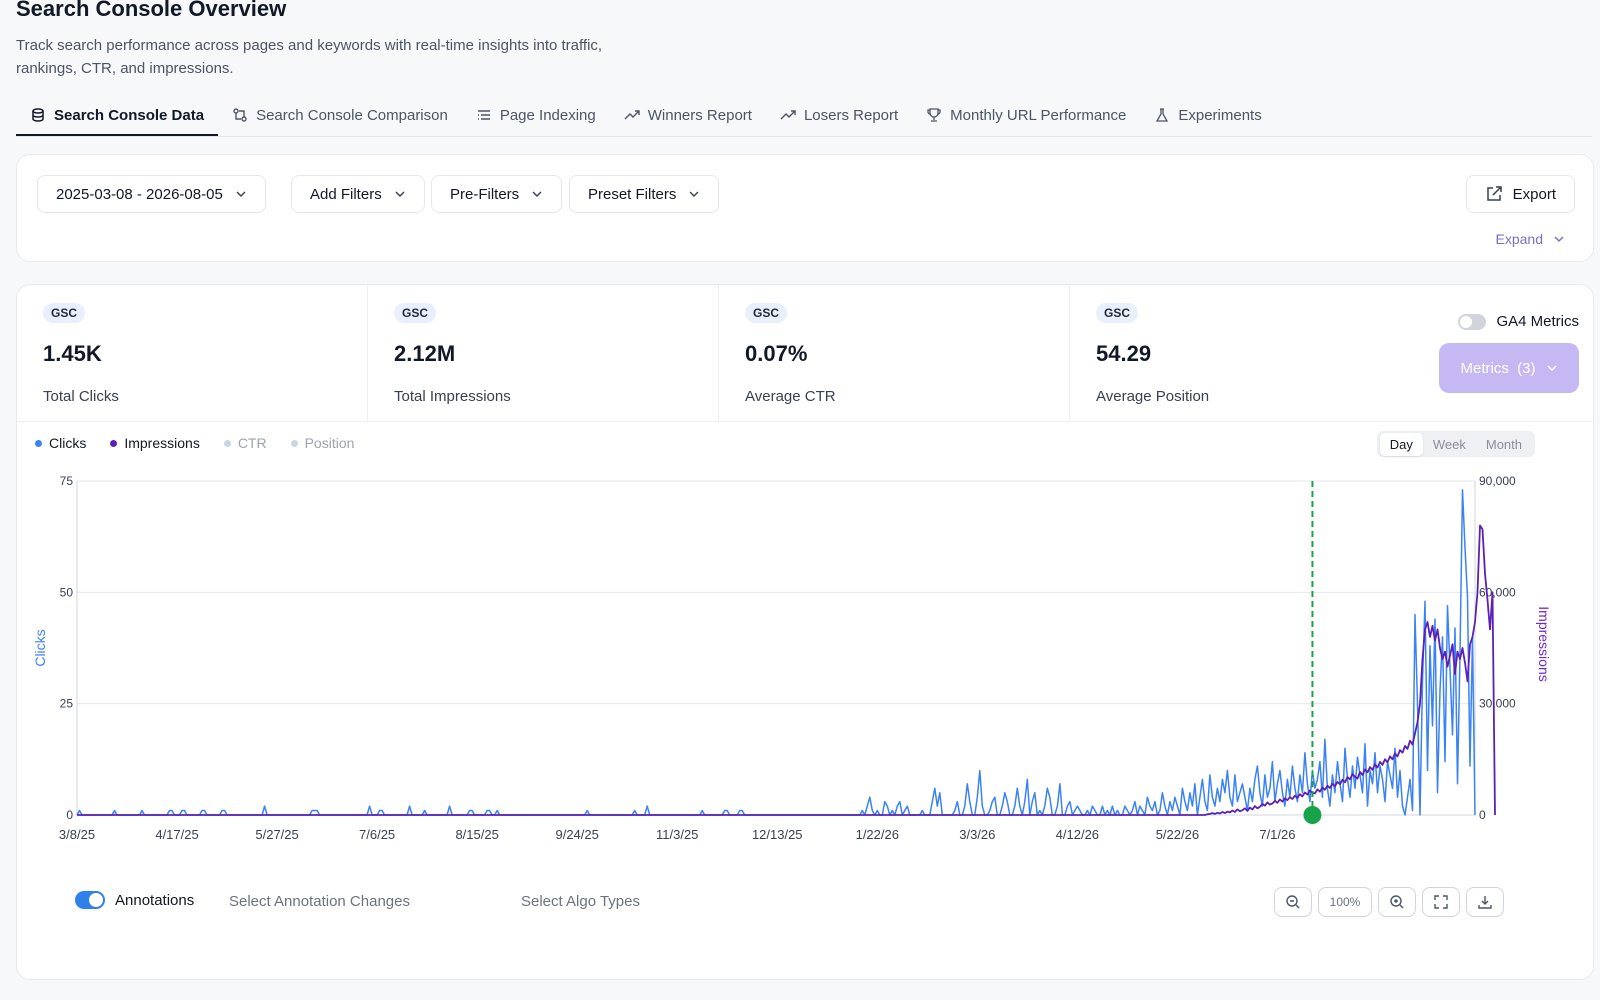  What do you see at coordinates (576, 834) in the screenshot?
I see `x-tick-label: 9/24/25` at bounding box center [576, 834].